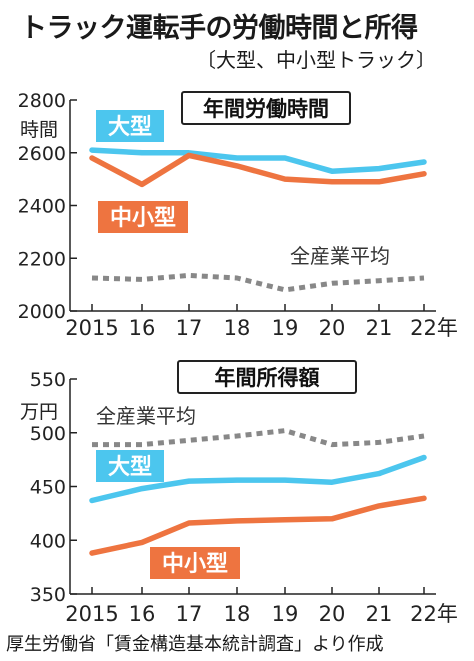 The height and width of the screenshot is (661, 474). What do you see at coordinates (42, 312) in the screenshot?
I see `y-tick-label: 2000` at bounding box center [42, 312].